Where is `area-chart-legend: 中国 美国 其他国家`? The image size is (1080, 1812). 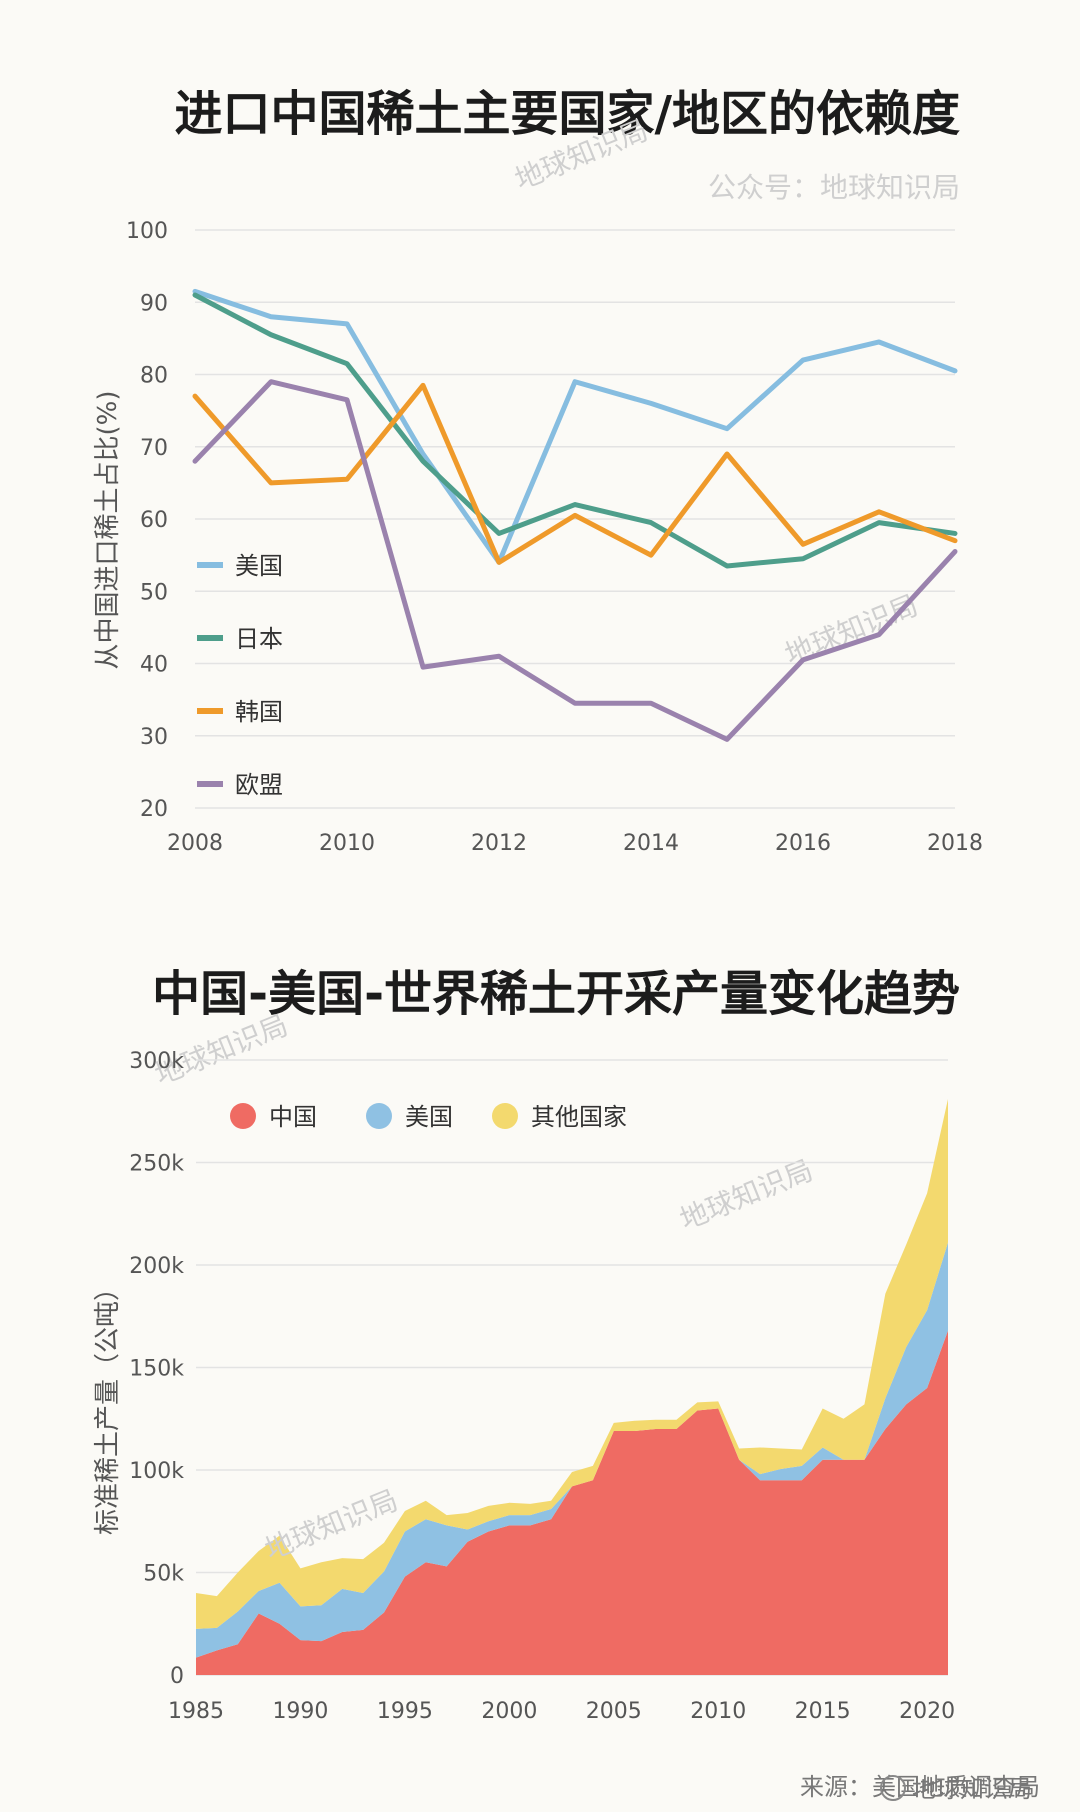
area-chart-legend: 中国 美国 其他国家 is located at coordinates (428, 1117).